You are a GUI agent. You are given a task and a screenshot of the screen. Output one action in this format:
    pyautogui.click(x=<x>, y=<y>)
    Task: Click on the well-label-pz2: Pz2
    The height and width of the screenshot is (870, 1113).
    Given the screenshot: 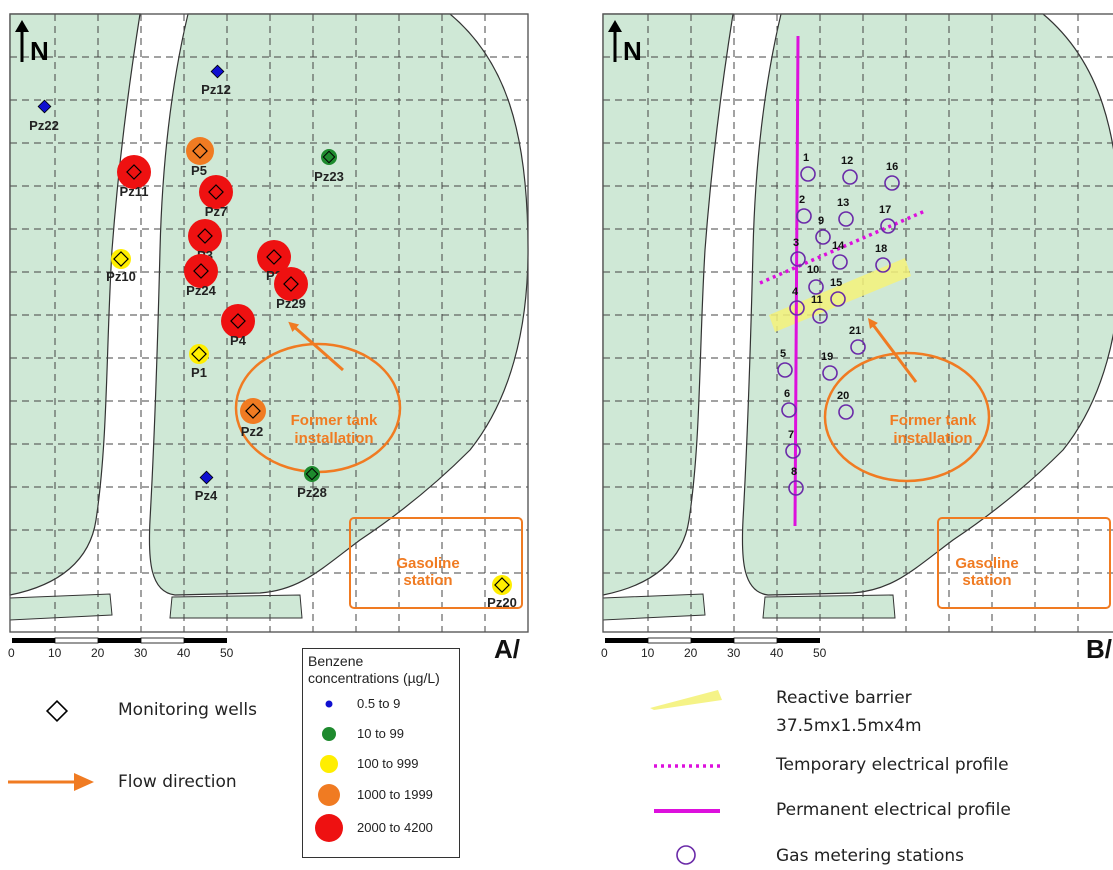 What is the action you would take?
    pyautogui.click(x=252, y=431)
    